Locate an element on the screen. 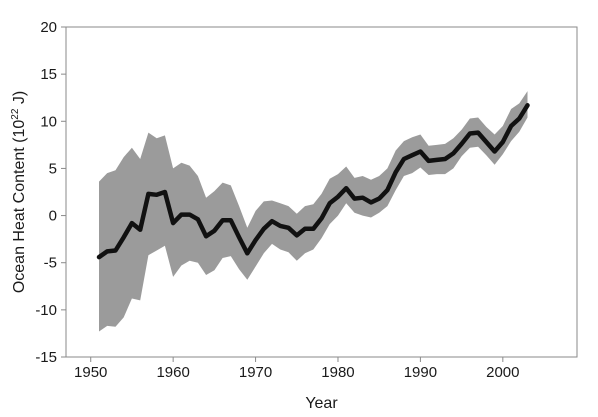 This screenshot has width=598, height=417. y-tick-label: 5 is located at coordinates (53, 168).